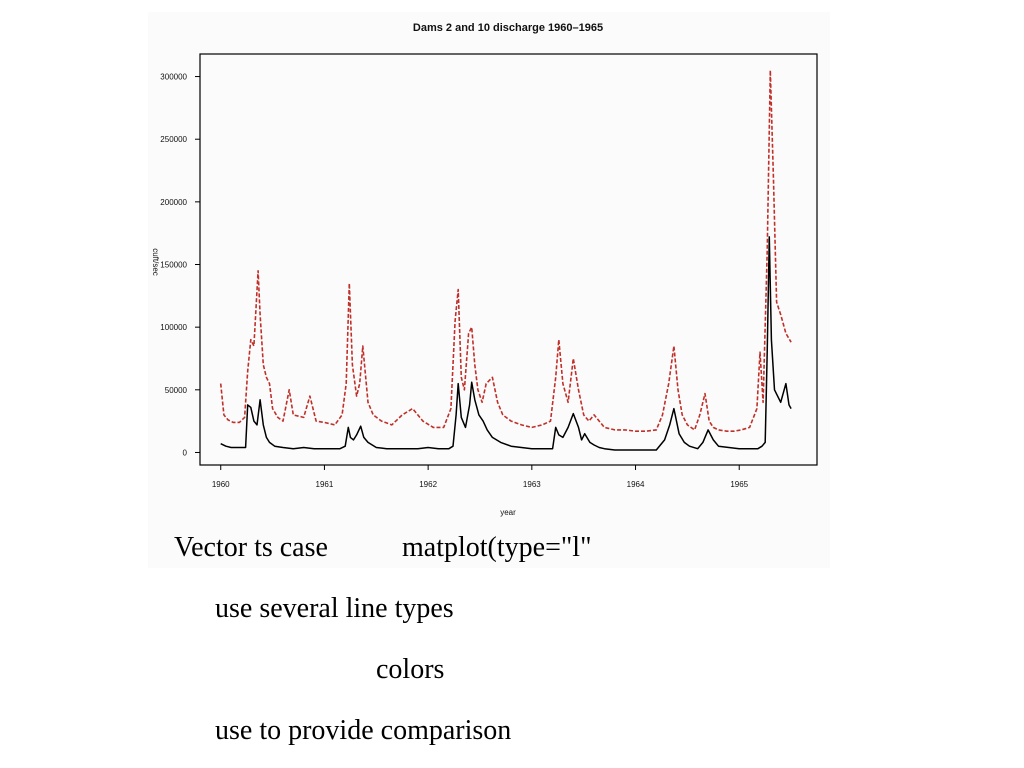 The height and width of the screenshot is (768, 1024). Describe the element at coordinates (185, 452) in the screenshot. I see `y-tick-label: 0` at that location.